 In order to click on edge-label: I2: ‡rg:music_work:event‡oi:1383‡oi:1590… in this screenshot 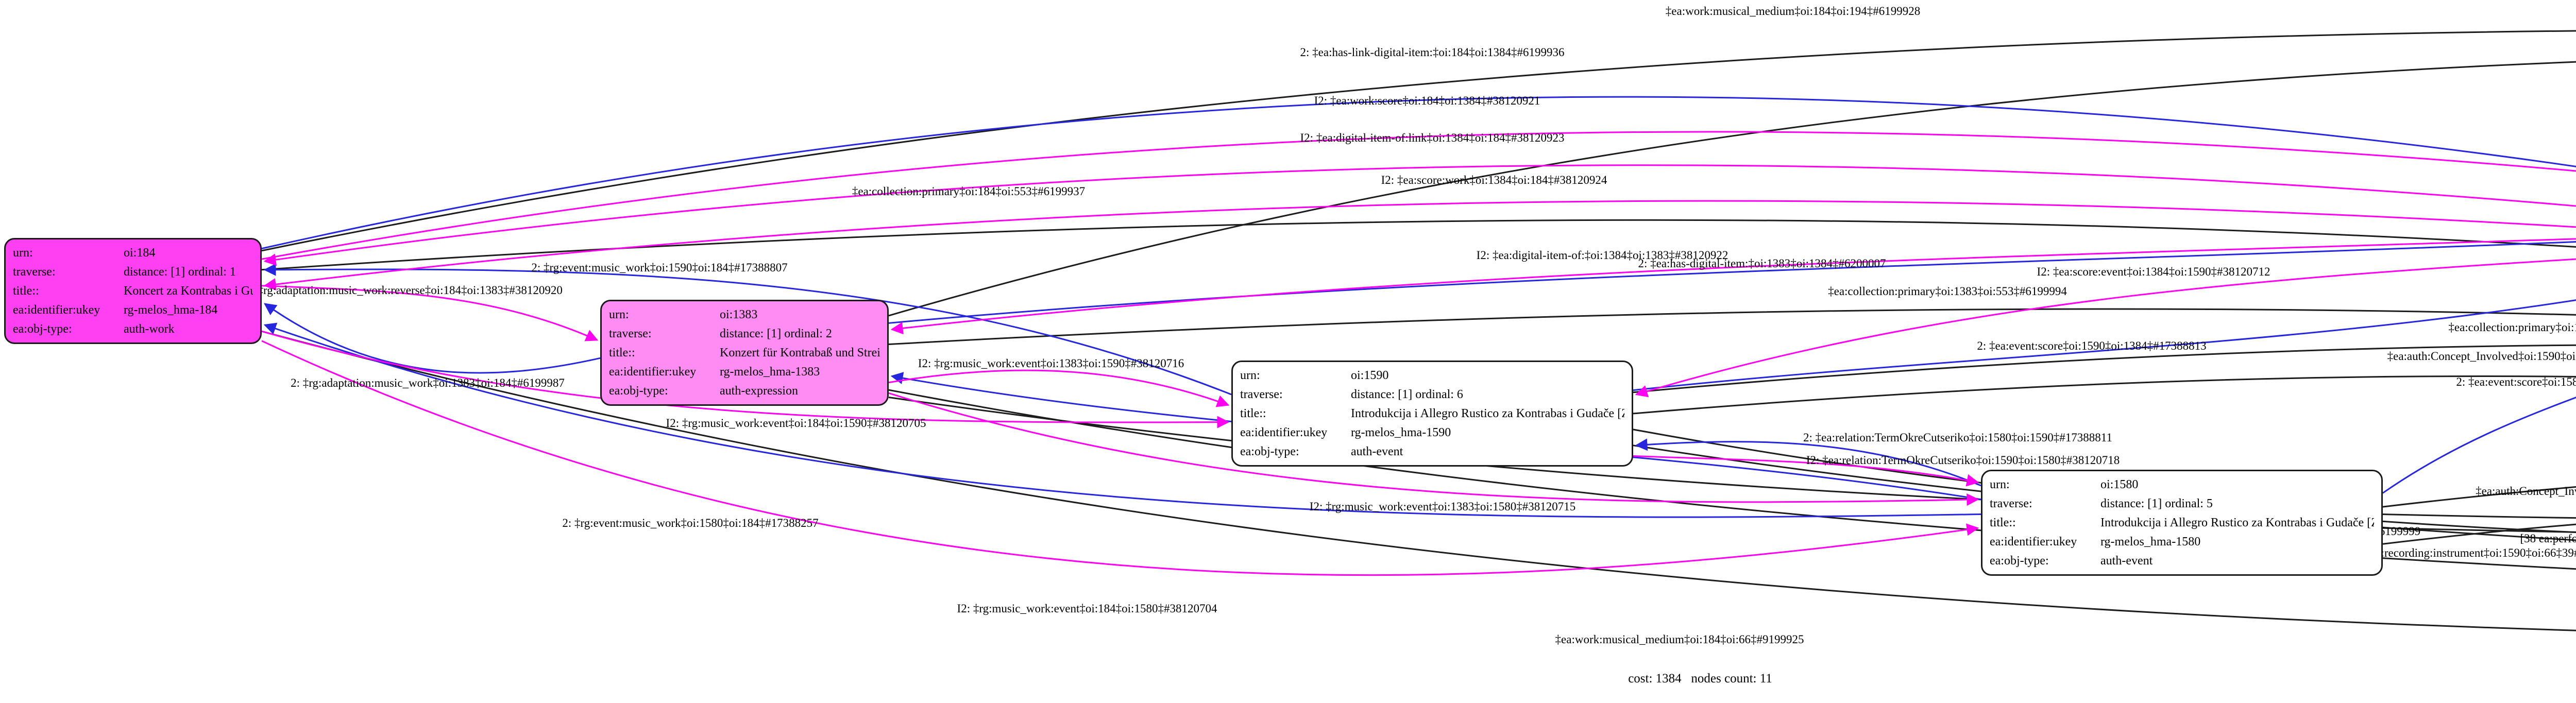, I will do `click(1051, 363)`.